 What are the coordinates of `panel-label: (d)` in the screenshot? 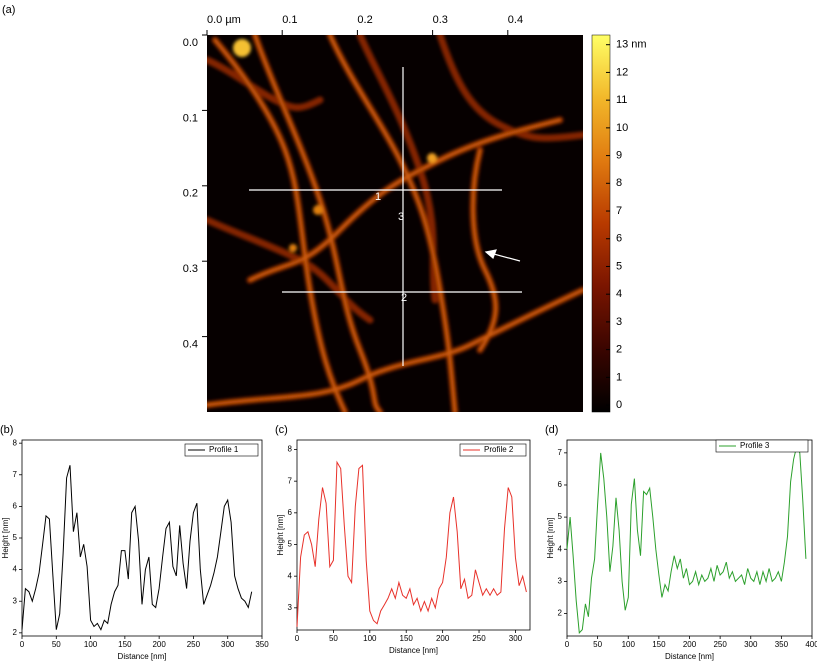 It's located at (551, 430).